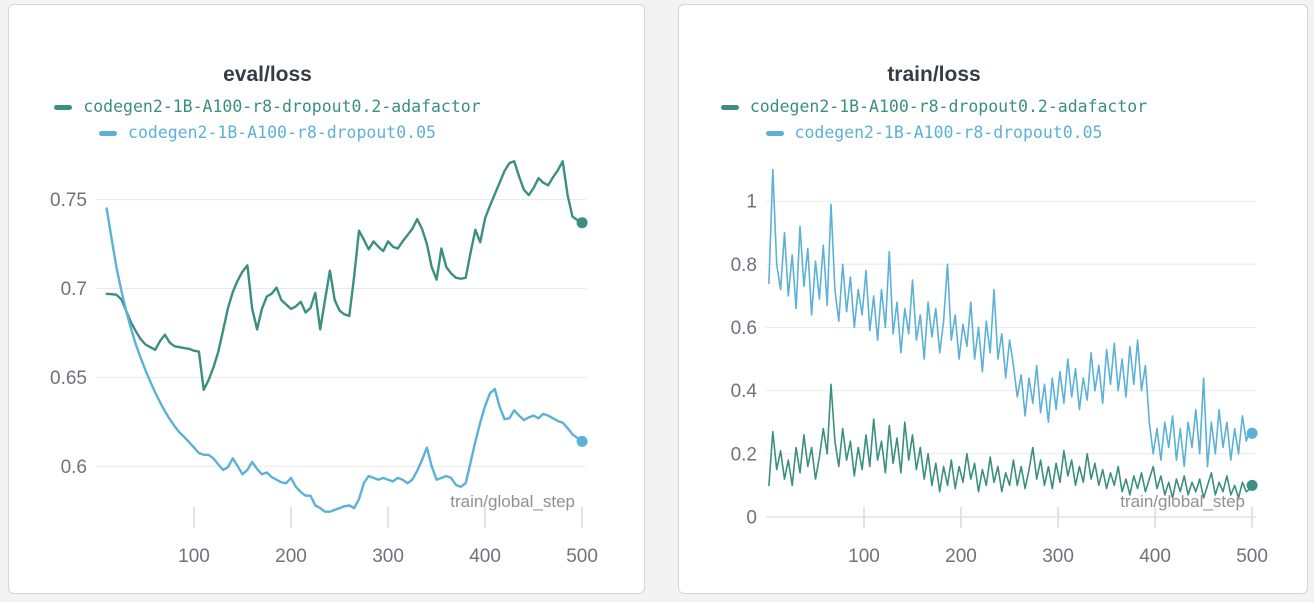  I want to click on svg-text: 0.2, so click(744, 454).